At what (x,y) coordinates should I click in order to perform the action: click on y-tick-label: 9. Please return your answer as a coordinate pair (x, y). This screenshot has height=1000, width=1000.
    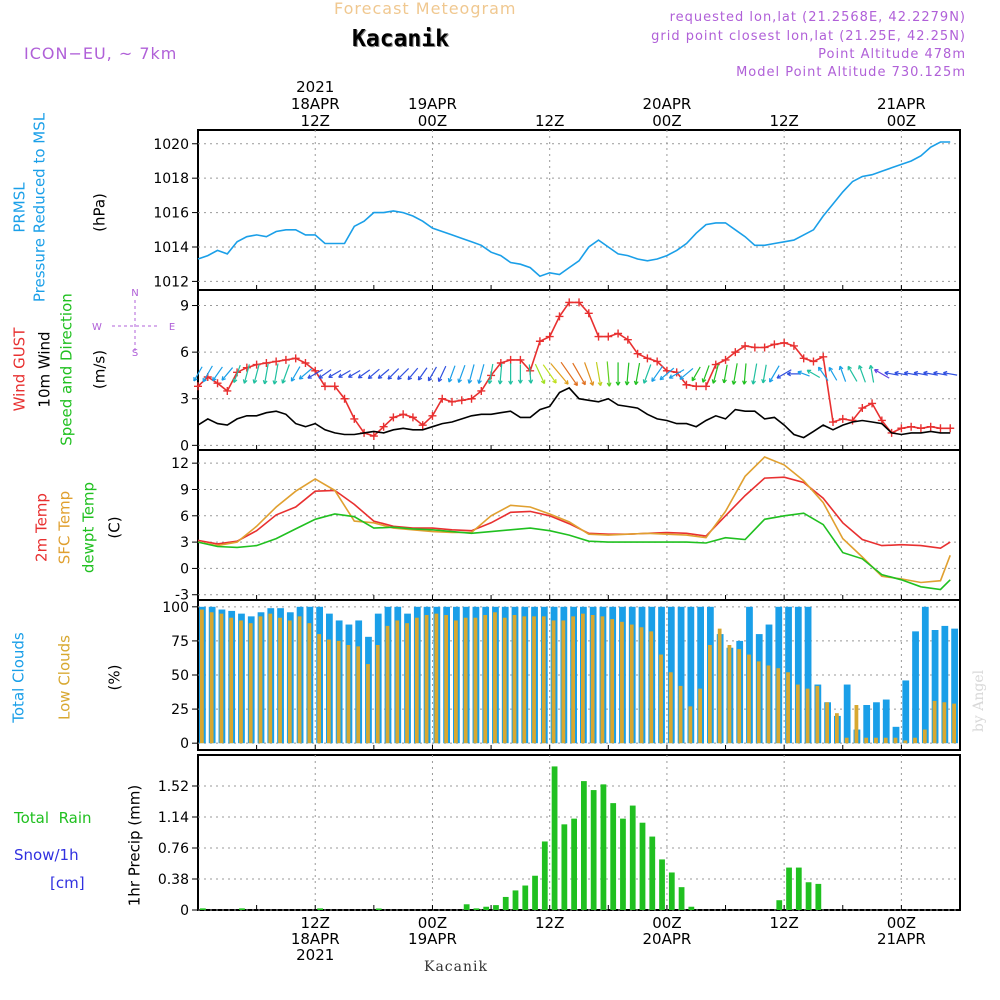
    Looking at the image, I should click on (184, 490).